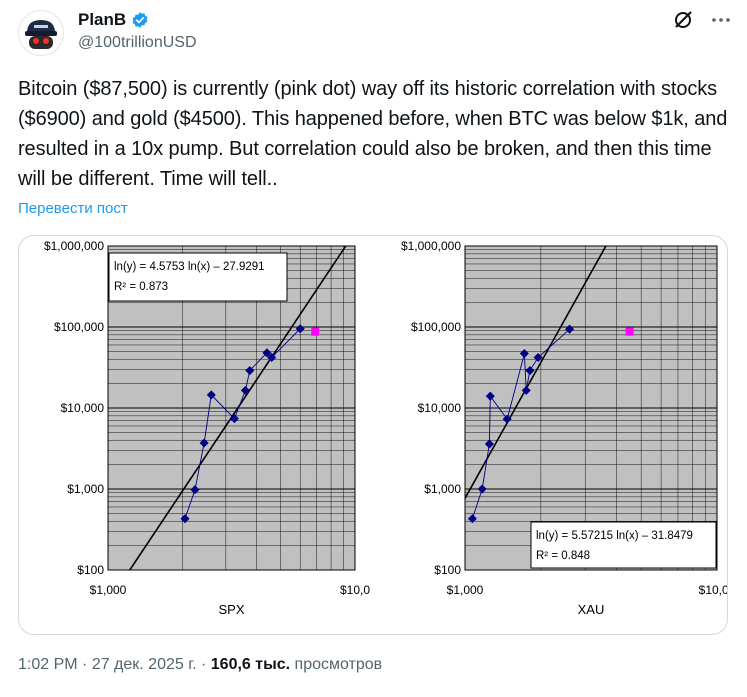  I want to click on r-squared-text: R² = 0.873, so click(141, 287).